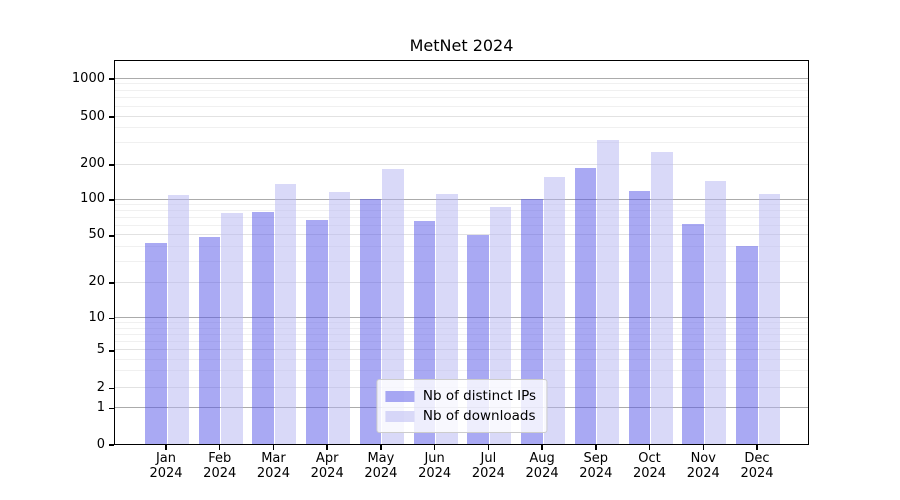 This screenshot has width=900, height=500. What do you see at coordinates (399, 396) in the screenshot?
I see `legend-swatch-distinct-ips` at bounding box center [399, 396].